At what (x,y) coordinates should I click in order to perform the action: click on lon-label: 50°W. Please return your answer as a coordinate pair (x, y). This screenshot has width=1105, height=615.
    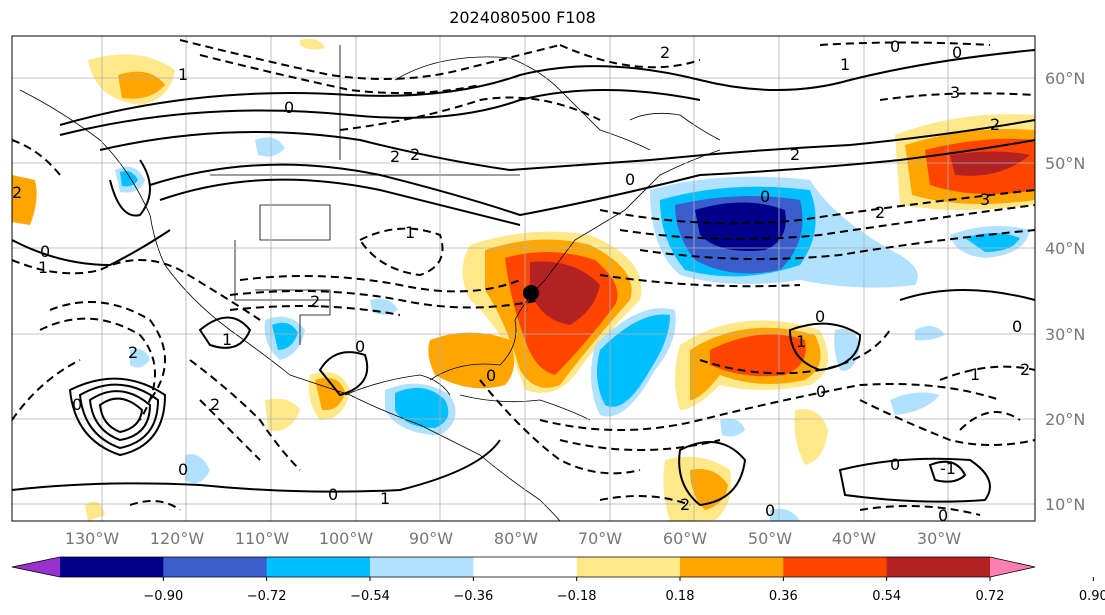
    Looking at the image, I should click on (770, 538).